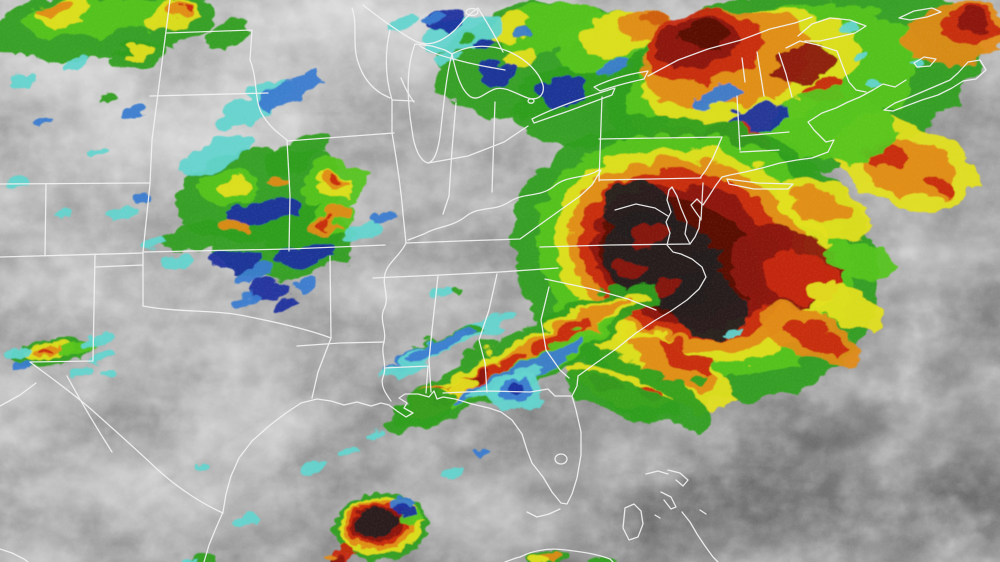  What do you see at coordinates (505, 84) in the screenshot?
I see `great-lakes-outlines` at bounding box center [505, 84].